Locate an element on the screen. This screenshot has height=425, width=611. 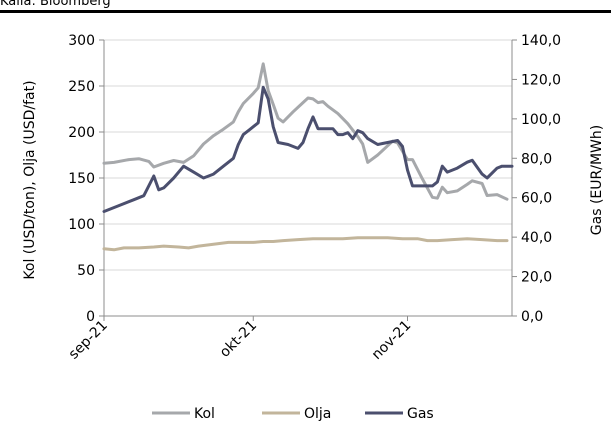
top-rule is located at coordinates (305, 11).